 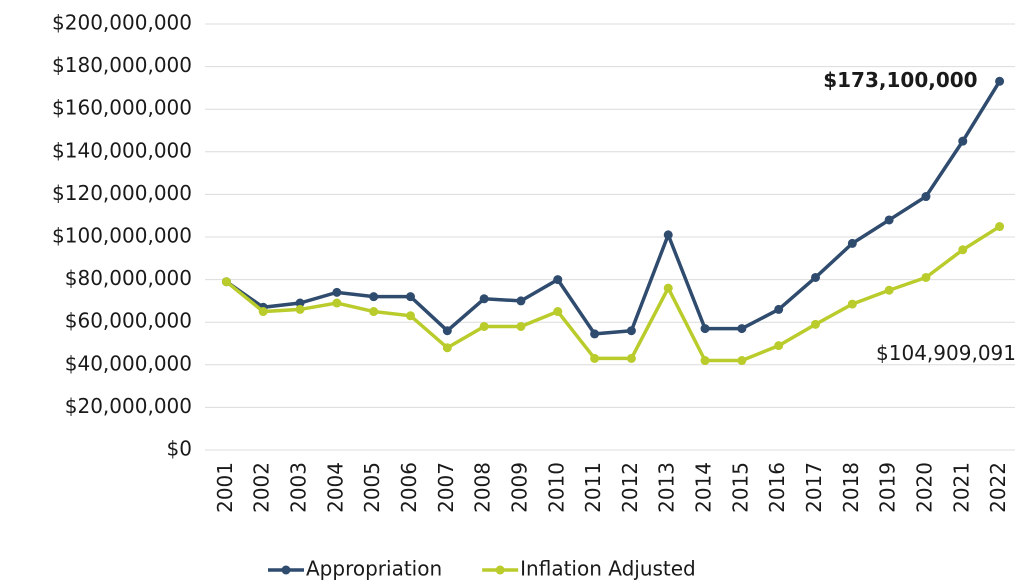 I want to click on x-tick-label: 2020, so click(x=924, y=487).